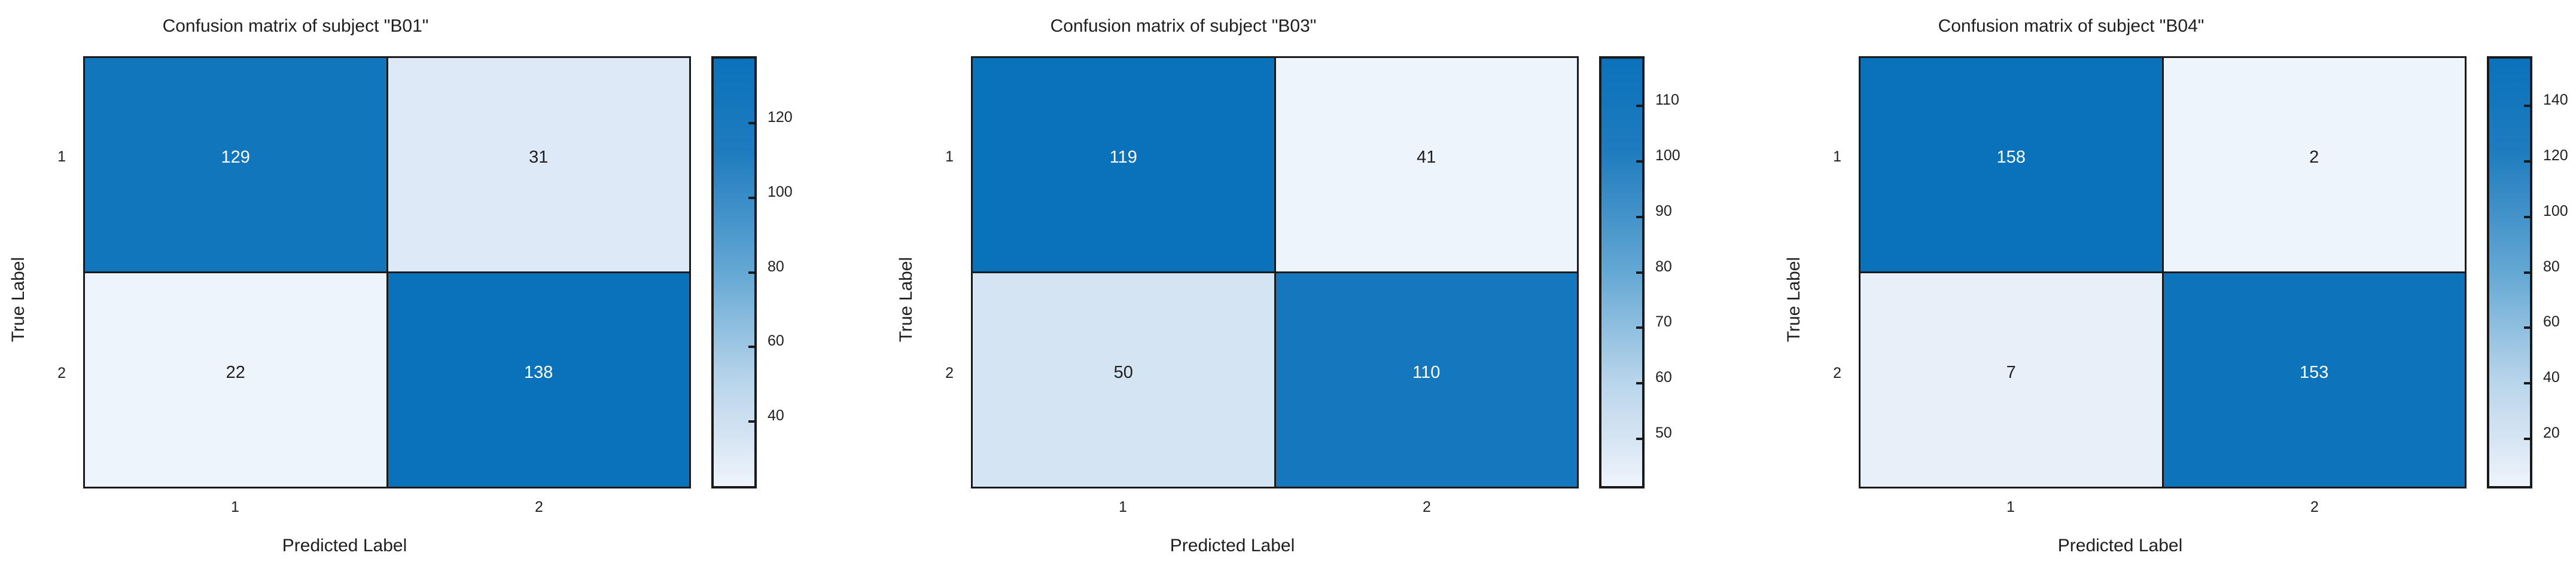 The width and height of the screenshot is (2576, 568). Describe the element at coordinates (2011, 158) in the screenshot. I see `cell-value: 158` at that location.